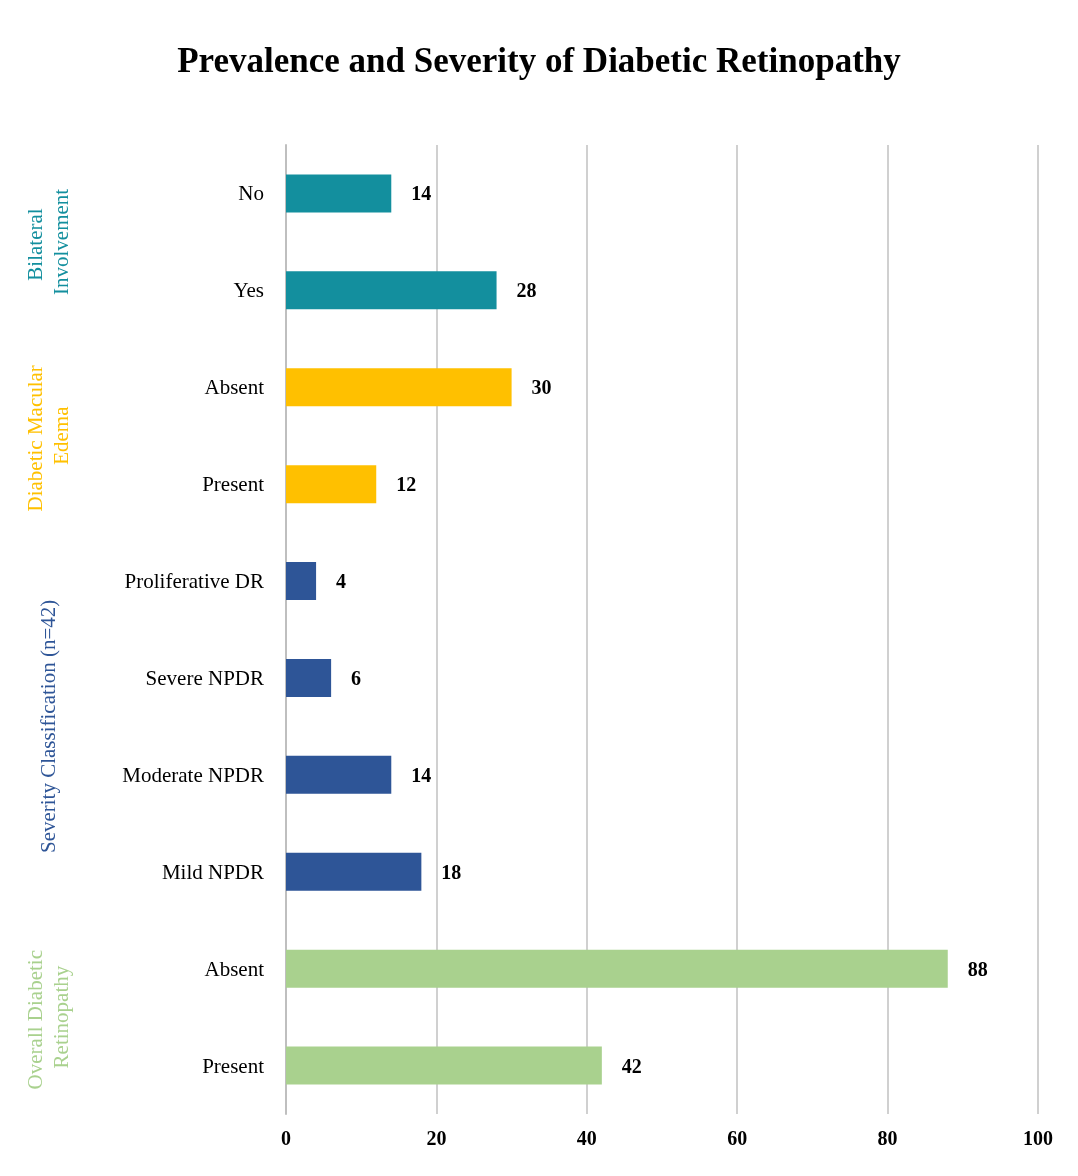 This screenshot has height=1176, width=1078. What do you see at coordinates (406, 484) in the screenshot?
I see `data-label: 12` at bounding box center [406, 484].